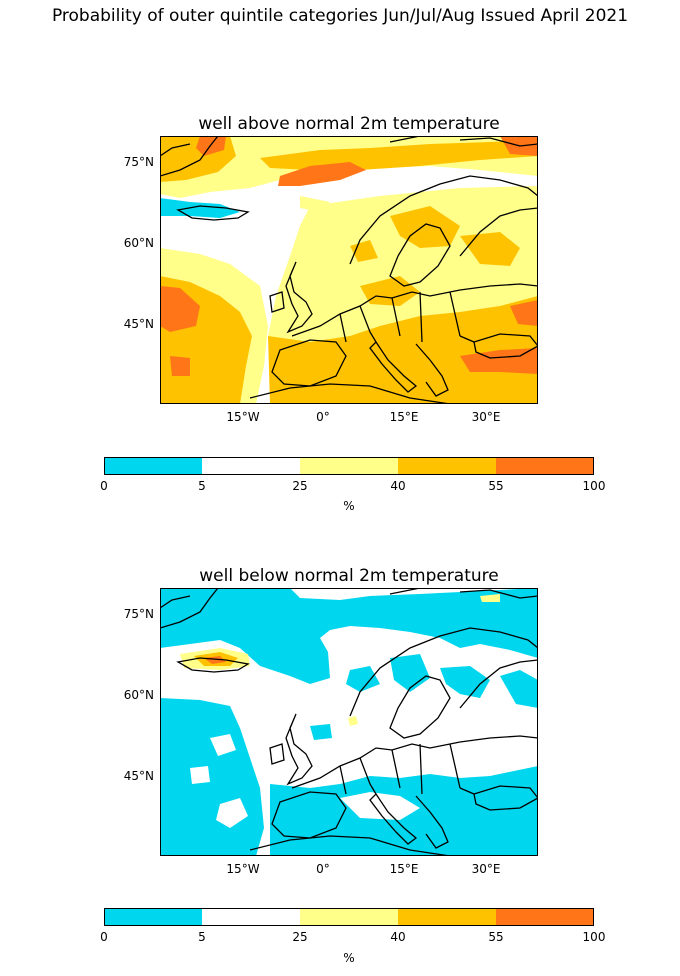 The image size is (680, 976). I want to click on colorbar-2-tick-5: 5, so click(202, 937).